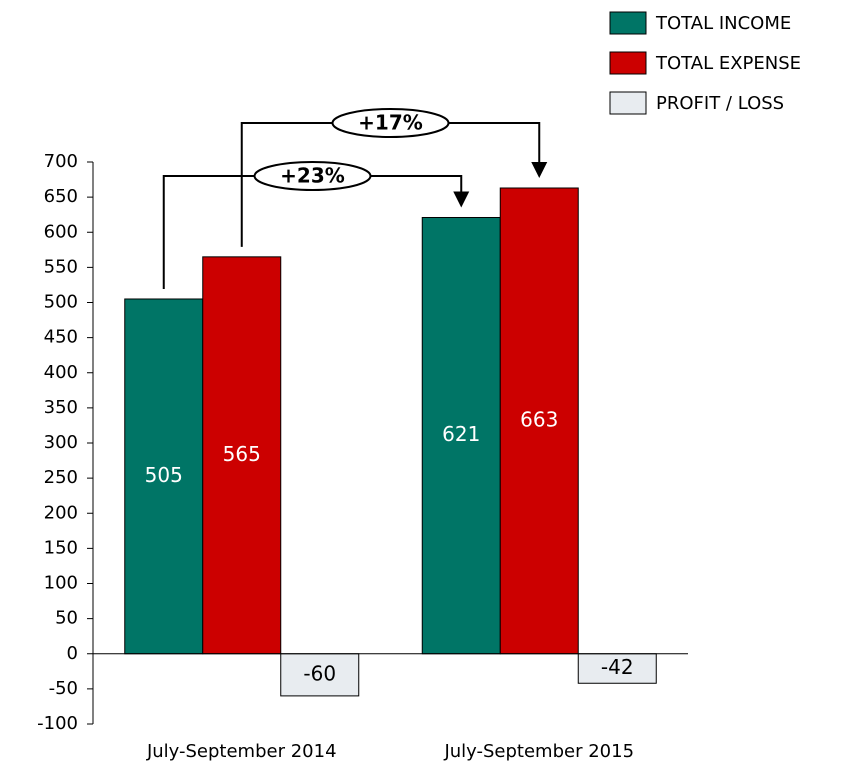 The width and height of the screenshot is (848, 773). Describe the element at coordinates (61, 196) in the screenshot. I see `y-tick-label: 650` at that location.